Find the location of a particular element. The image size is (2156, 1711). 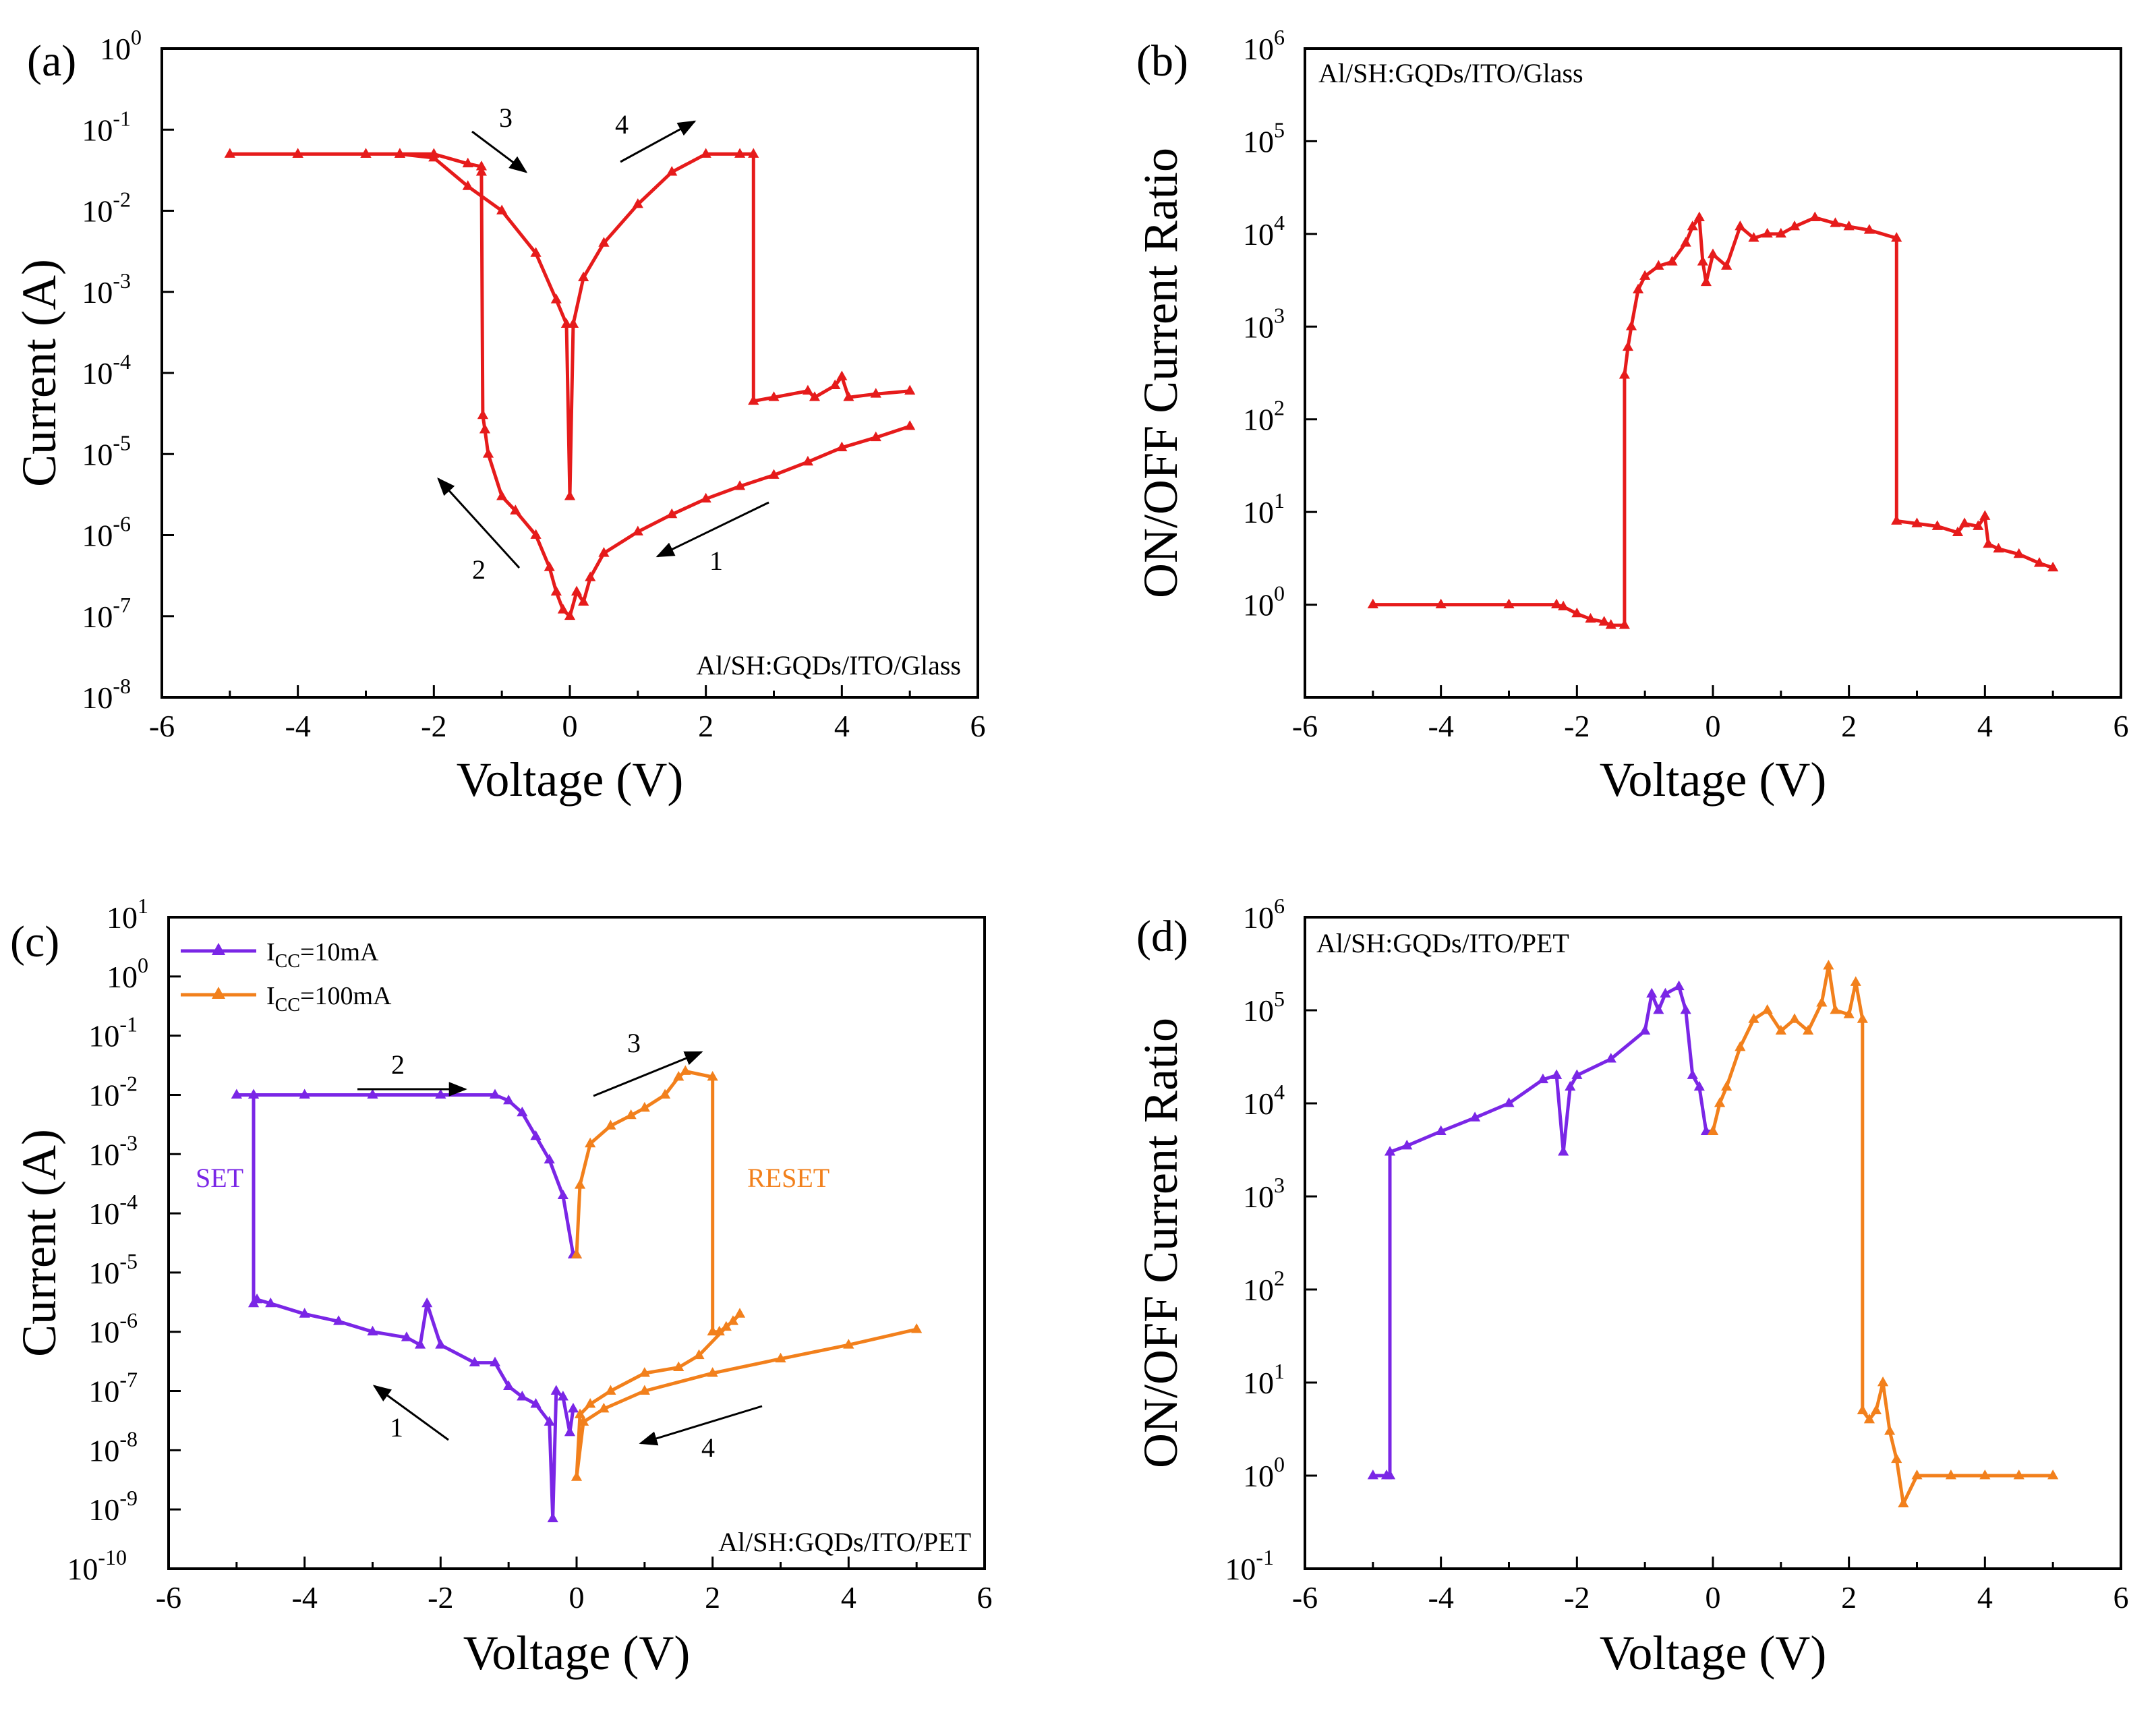

y-tick-label: 10⁻⁵ is located at coordinates (113, 1269).